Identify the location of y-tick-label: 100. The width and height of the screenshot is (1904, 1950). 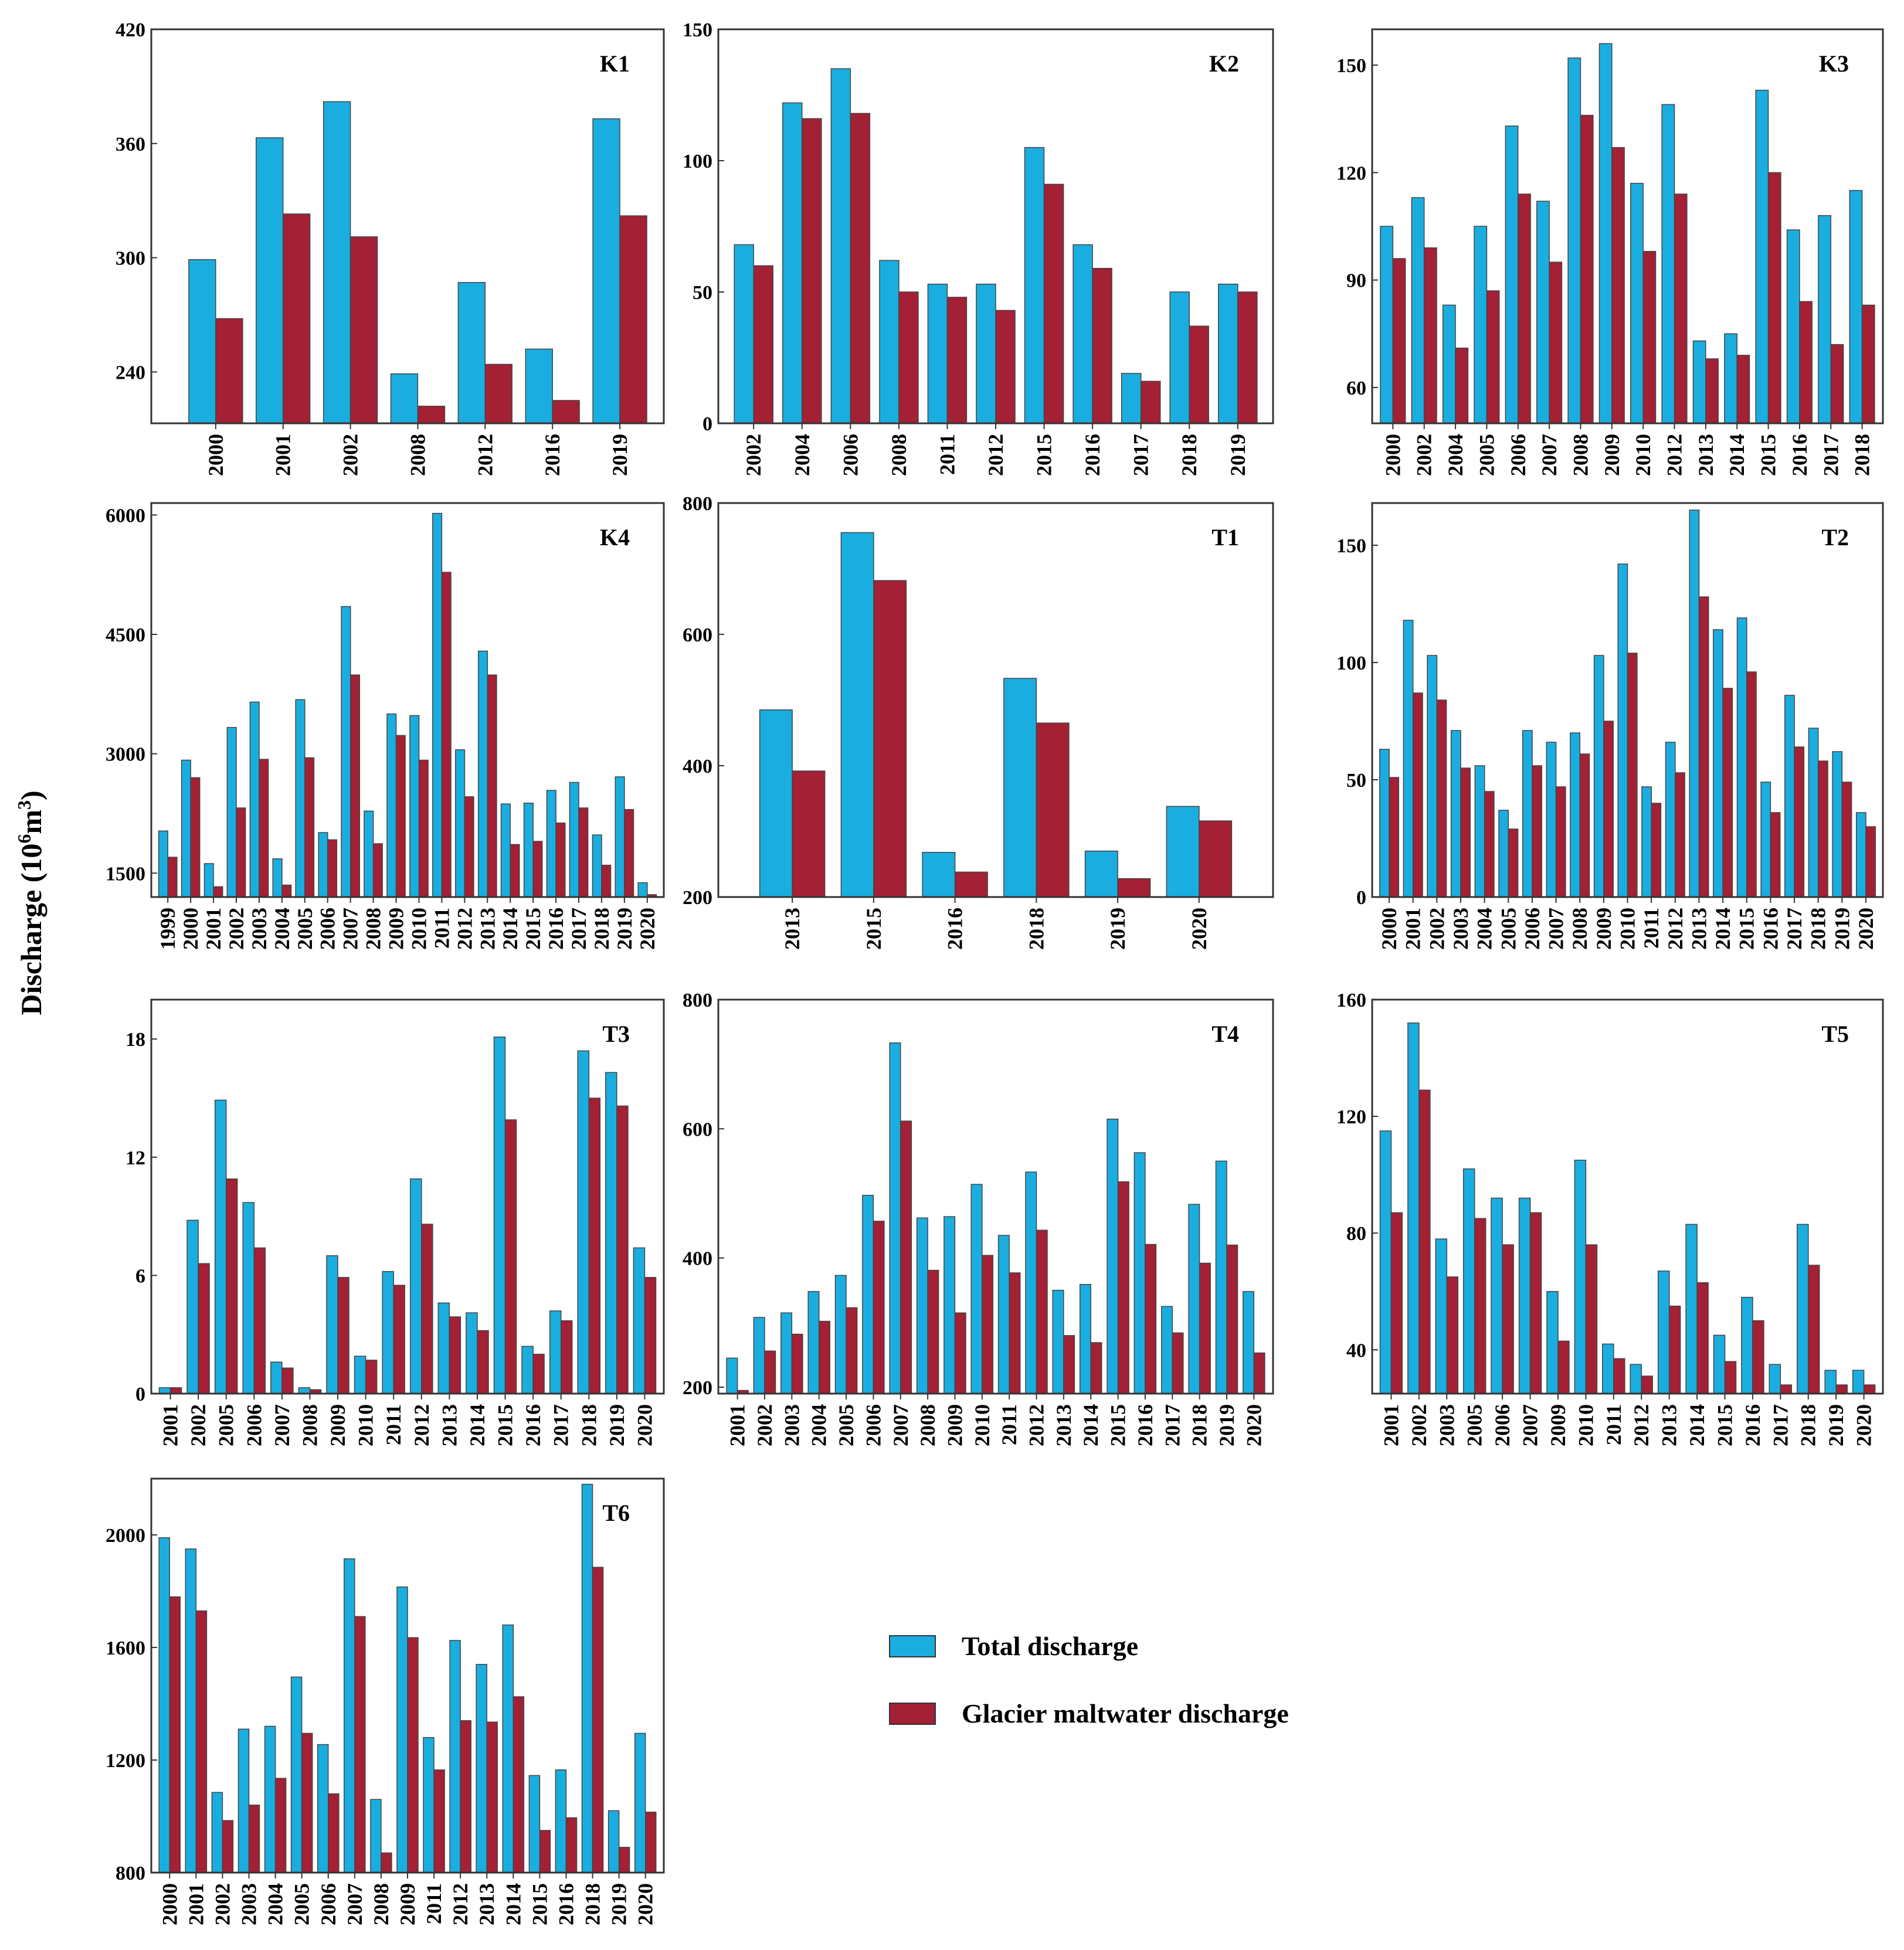
(697, 161).